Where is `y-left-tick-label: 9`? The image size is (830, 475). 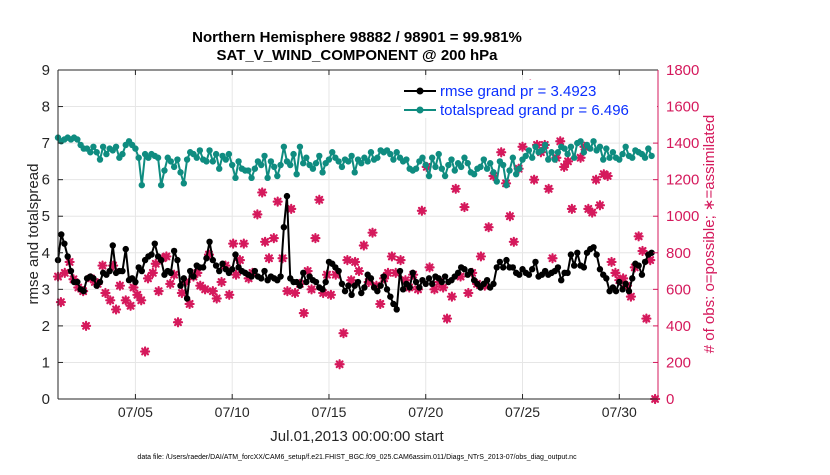 y-left-tick-label: 9 is located at coordinates (46, 70).